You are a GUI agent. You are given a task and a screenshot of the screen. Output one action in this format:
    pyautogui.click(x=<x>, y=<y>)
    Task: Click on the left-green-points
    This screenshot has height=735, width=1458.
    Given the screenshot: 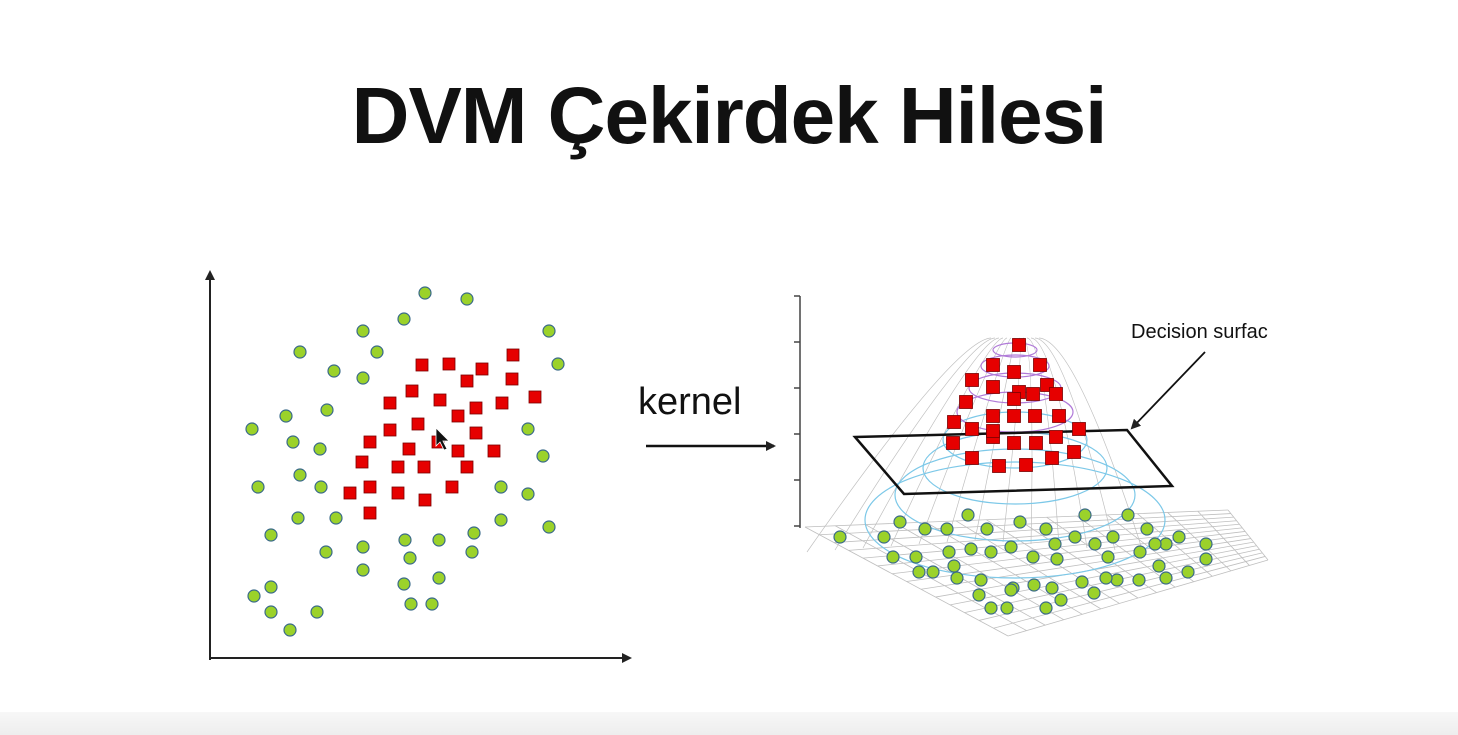 What is the action you would take?
    pyautogui.click(x=405, y=461)
    